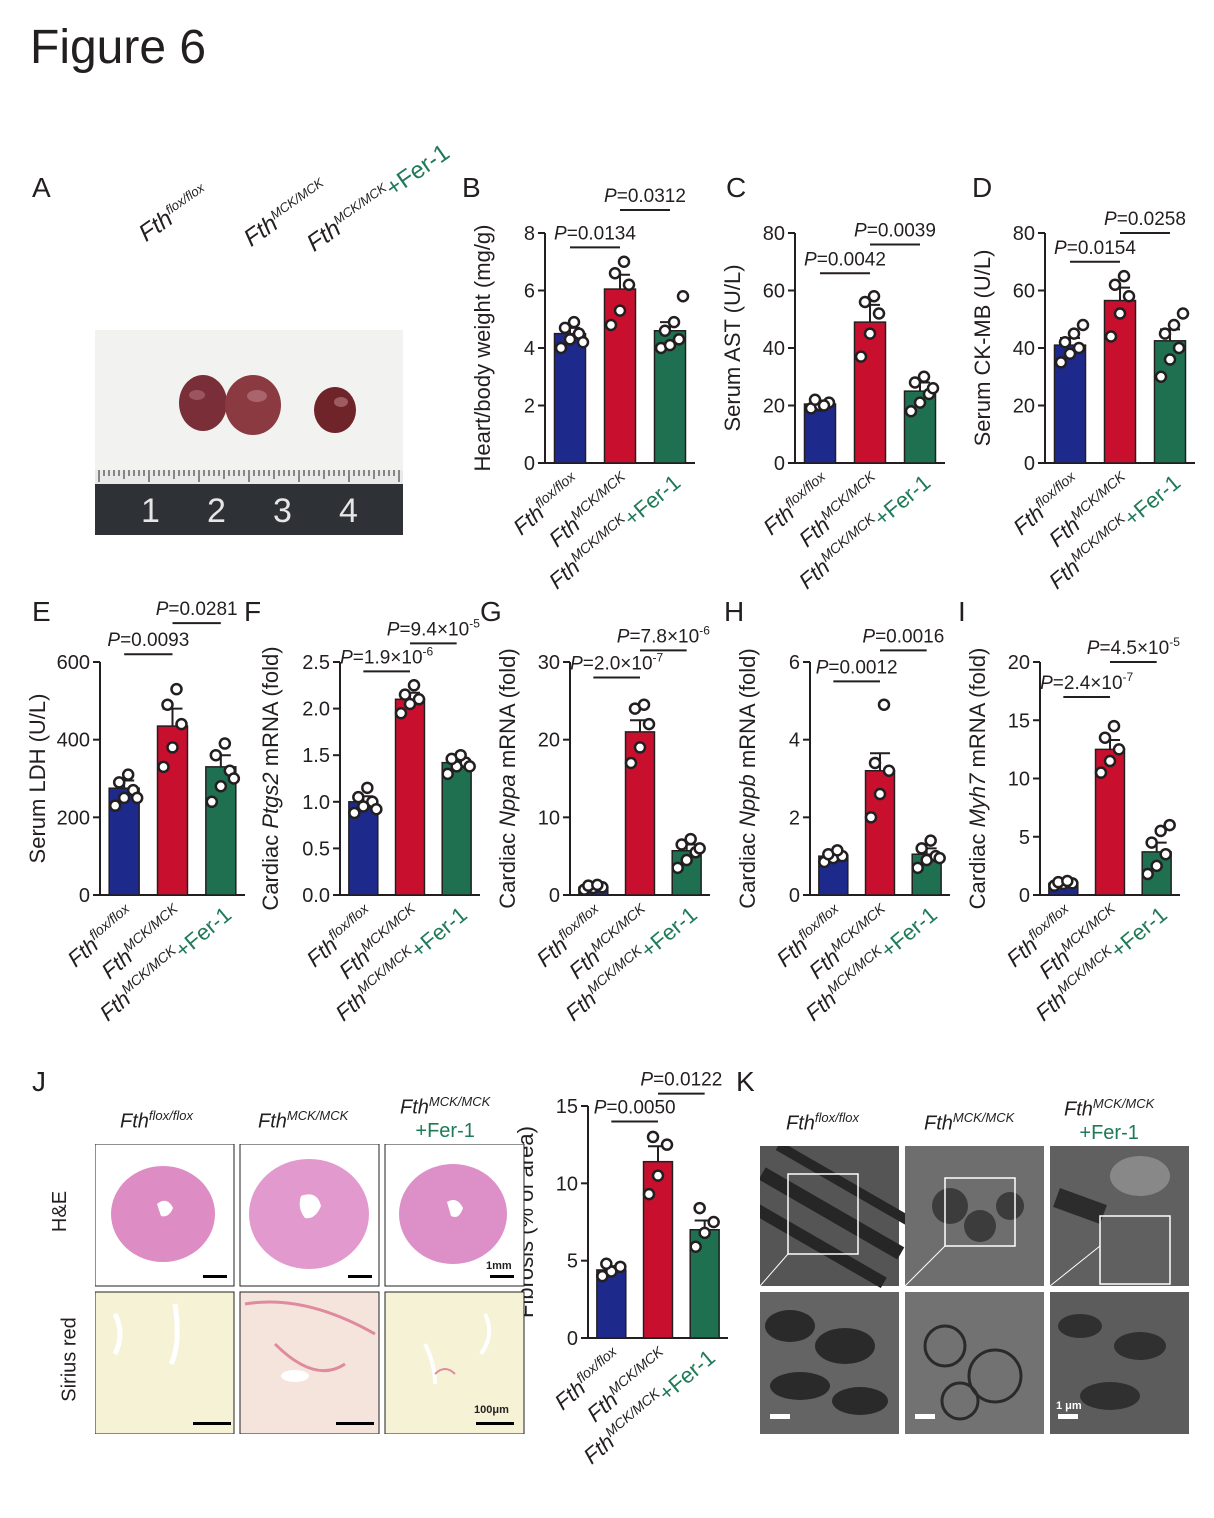  What do you see at coordinates (37, 779) in the screenshot?
I see `y-axis-label: Serum LDH (U/L)` at bounding box center [37, 779].